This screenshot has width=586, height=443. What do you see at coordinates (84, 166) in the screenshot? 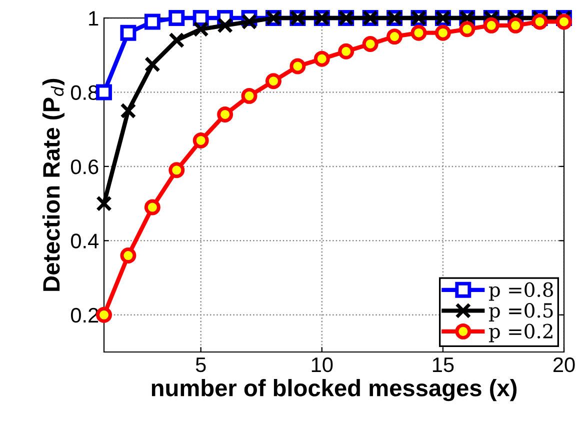
I see `y-tick-label: 0.6` at bounding box center [84, 166].